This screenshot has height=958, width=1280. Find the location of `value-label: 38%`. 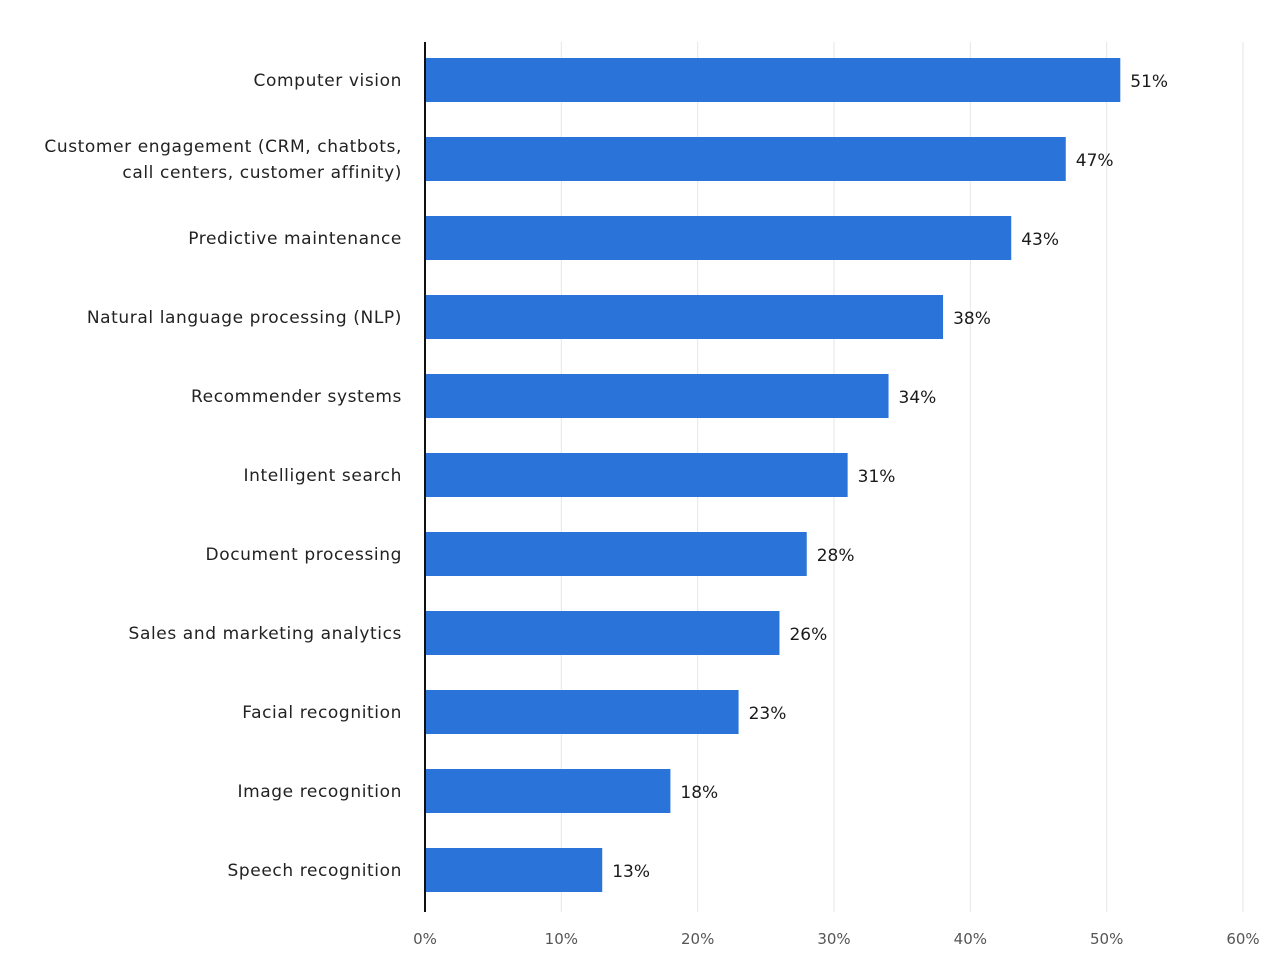

value-label: 38% is located at coordinates (972, 319).